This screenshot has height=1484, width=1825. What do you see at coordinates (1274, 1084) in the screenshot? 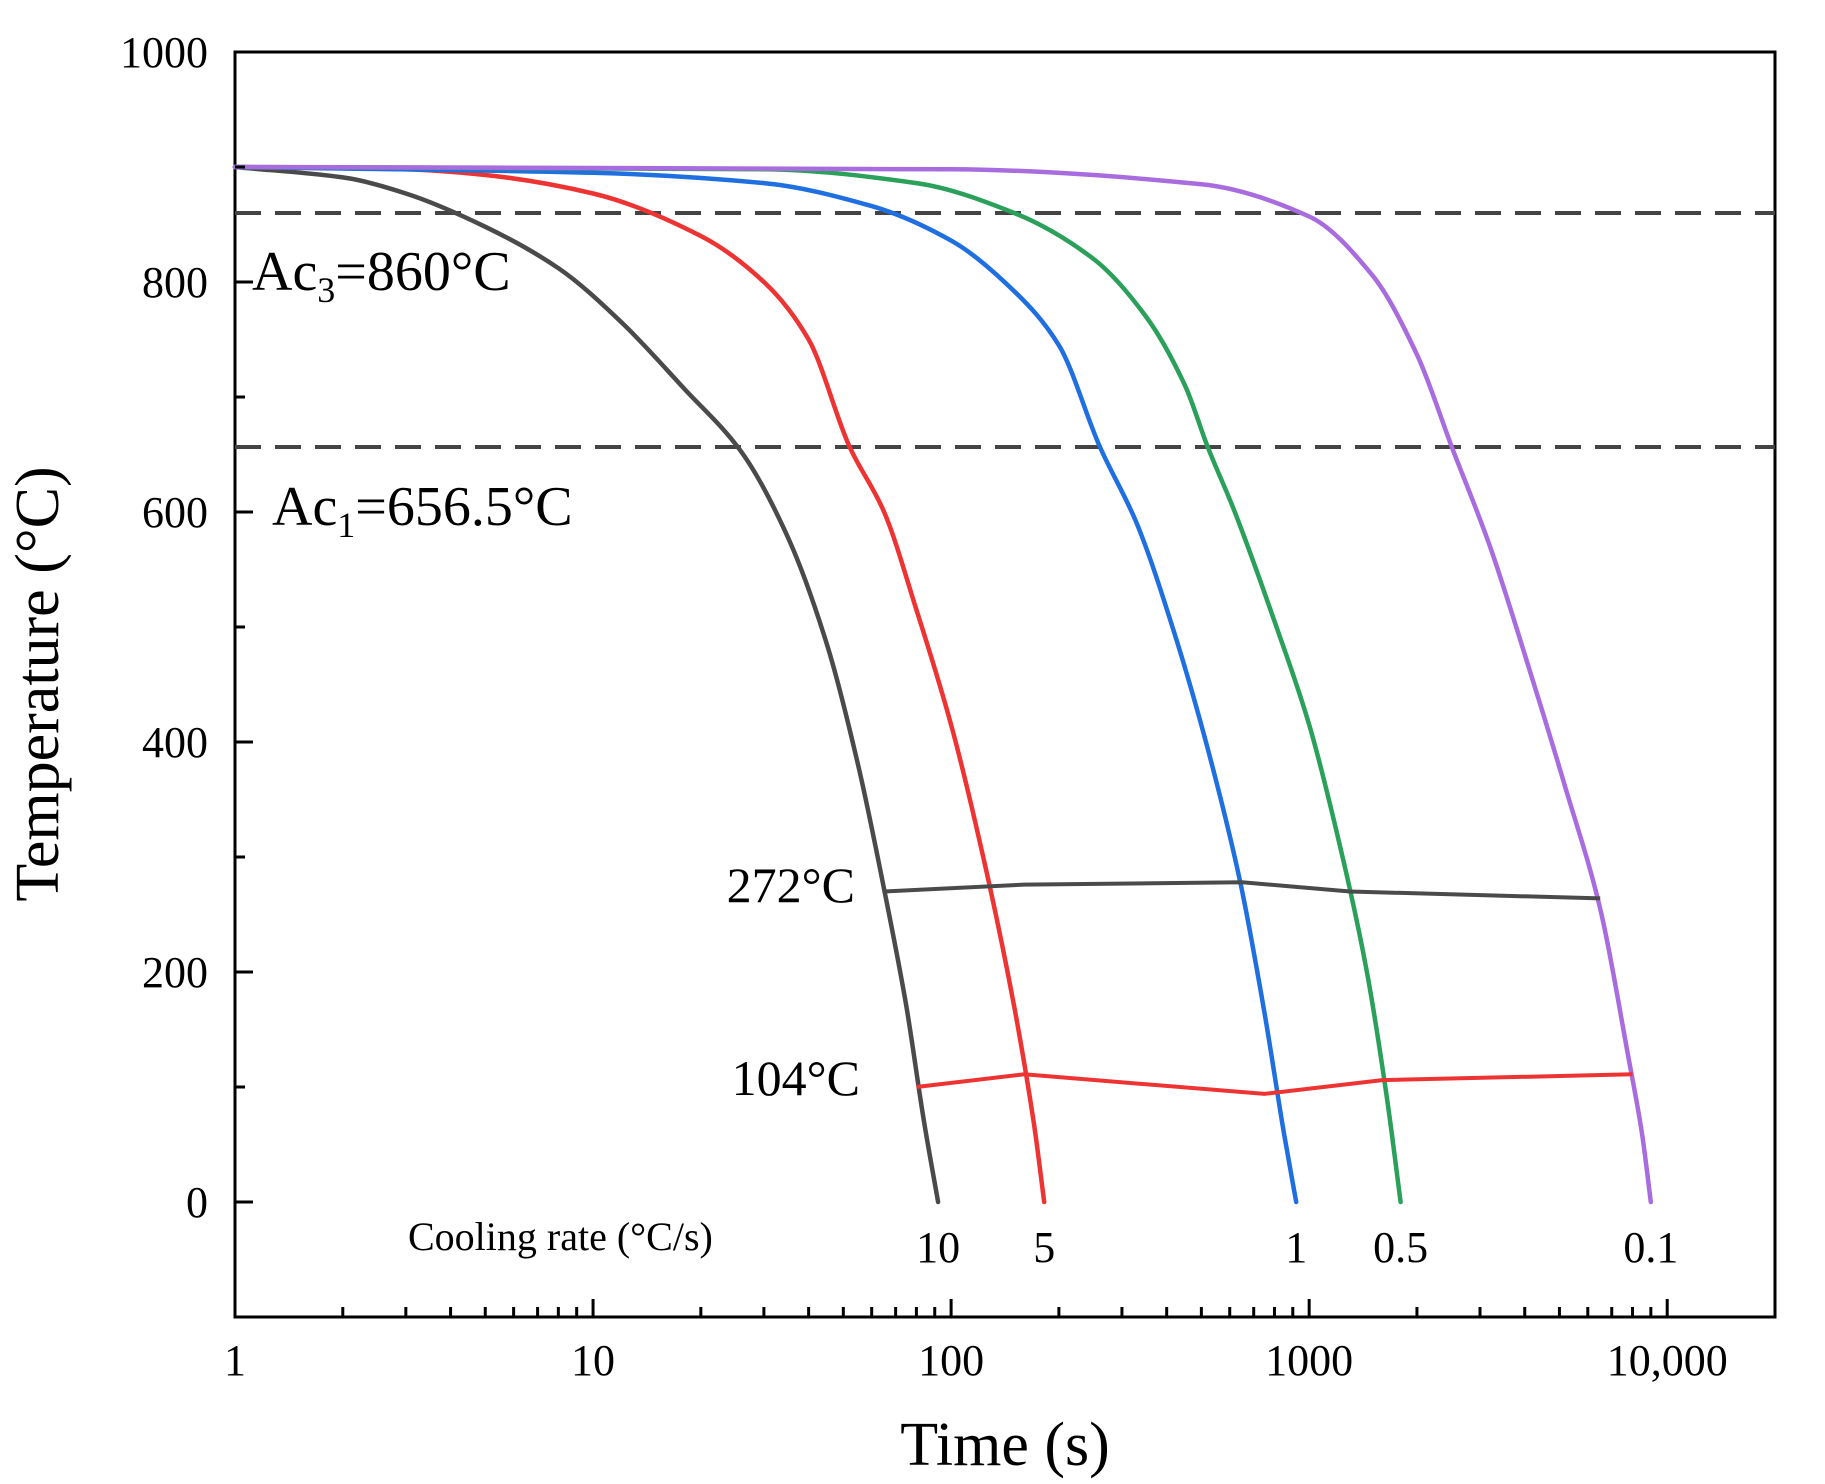
I see `connector-line-104-C` at bounding box center [1274, 1084].